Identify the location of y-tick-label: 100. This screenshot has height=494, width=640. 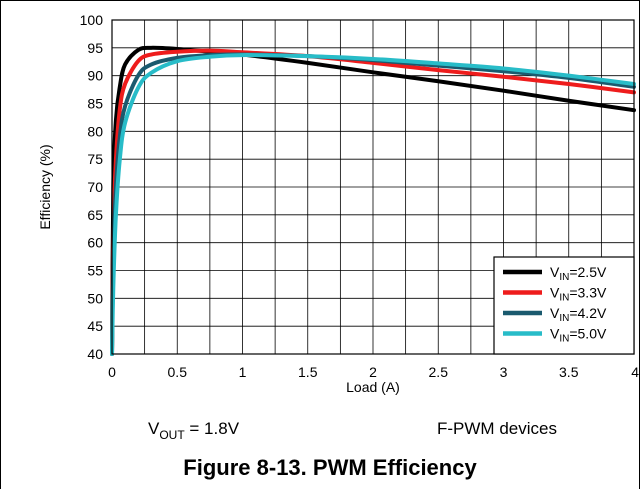
(92, 20).